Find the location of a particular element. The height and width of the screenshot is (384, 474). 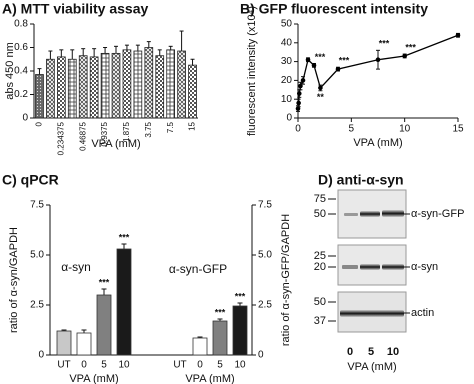

panel-title: A) MTT viability assay is located at coordinates (75, 9).